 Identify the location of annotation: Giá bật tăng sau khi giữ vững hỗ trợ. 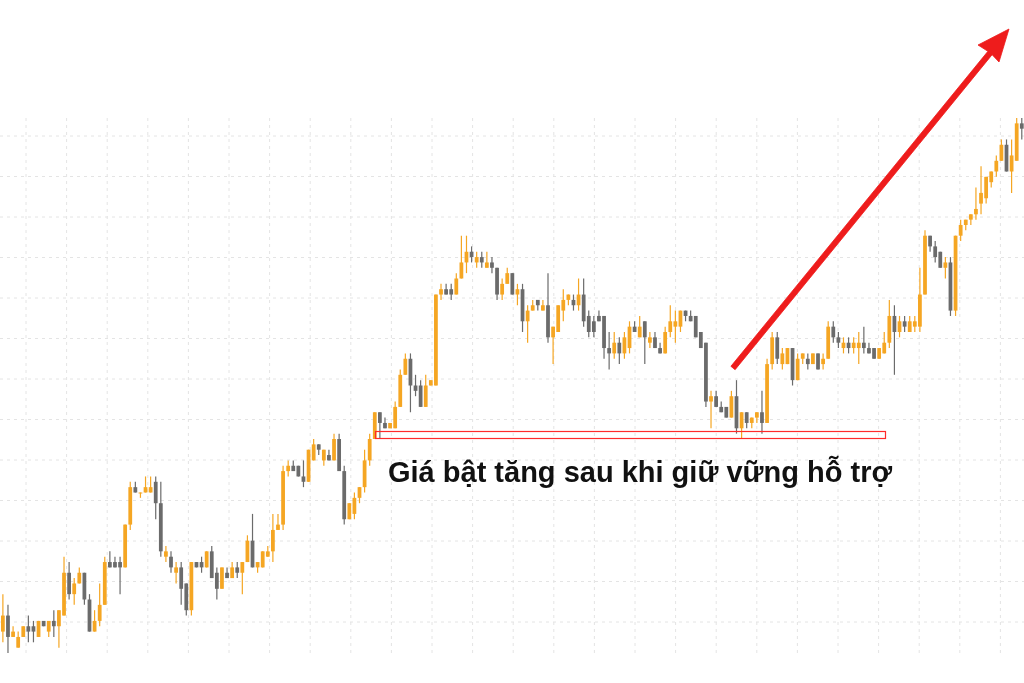
(640, 471).